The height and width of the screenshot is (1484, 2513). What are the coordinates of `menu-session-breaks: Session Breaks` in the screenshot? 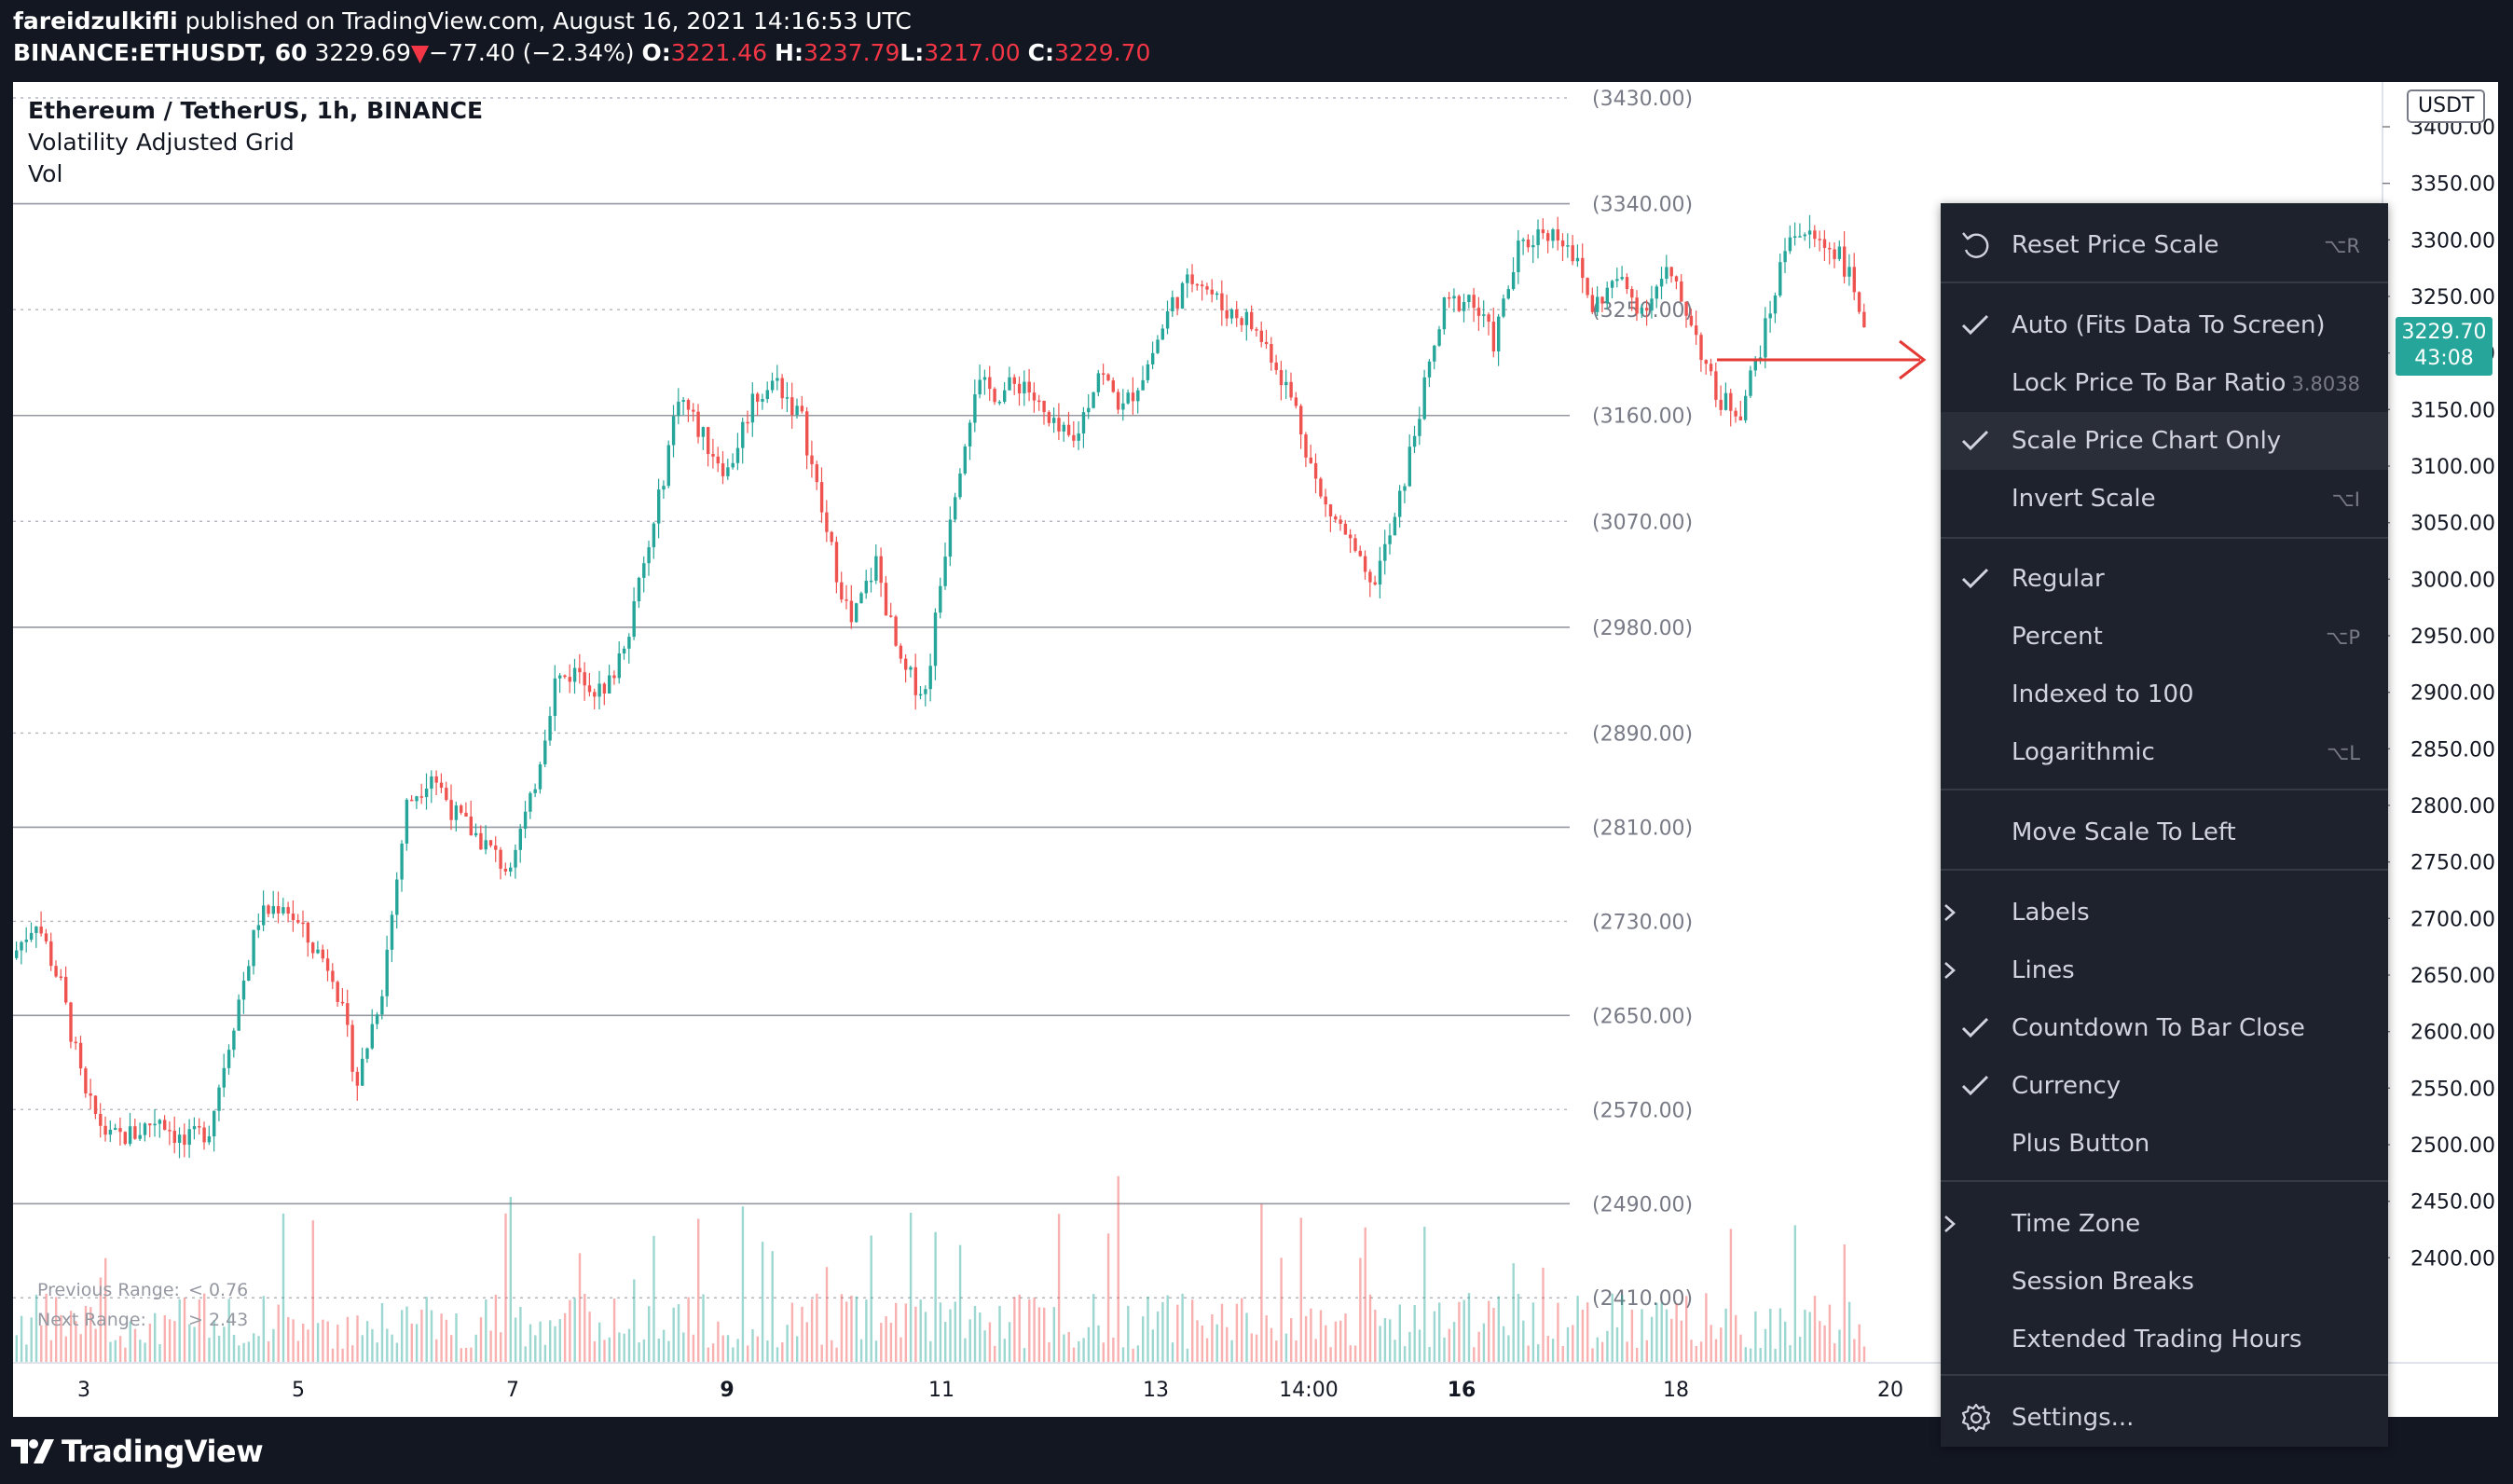 It's located at (2164, 1282).